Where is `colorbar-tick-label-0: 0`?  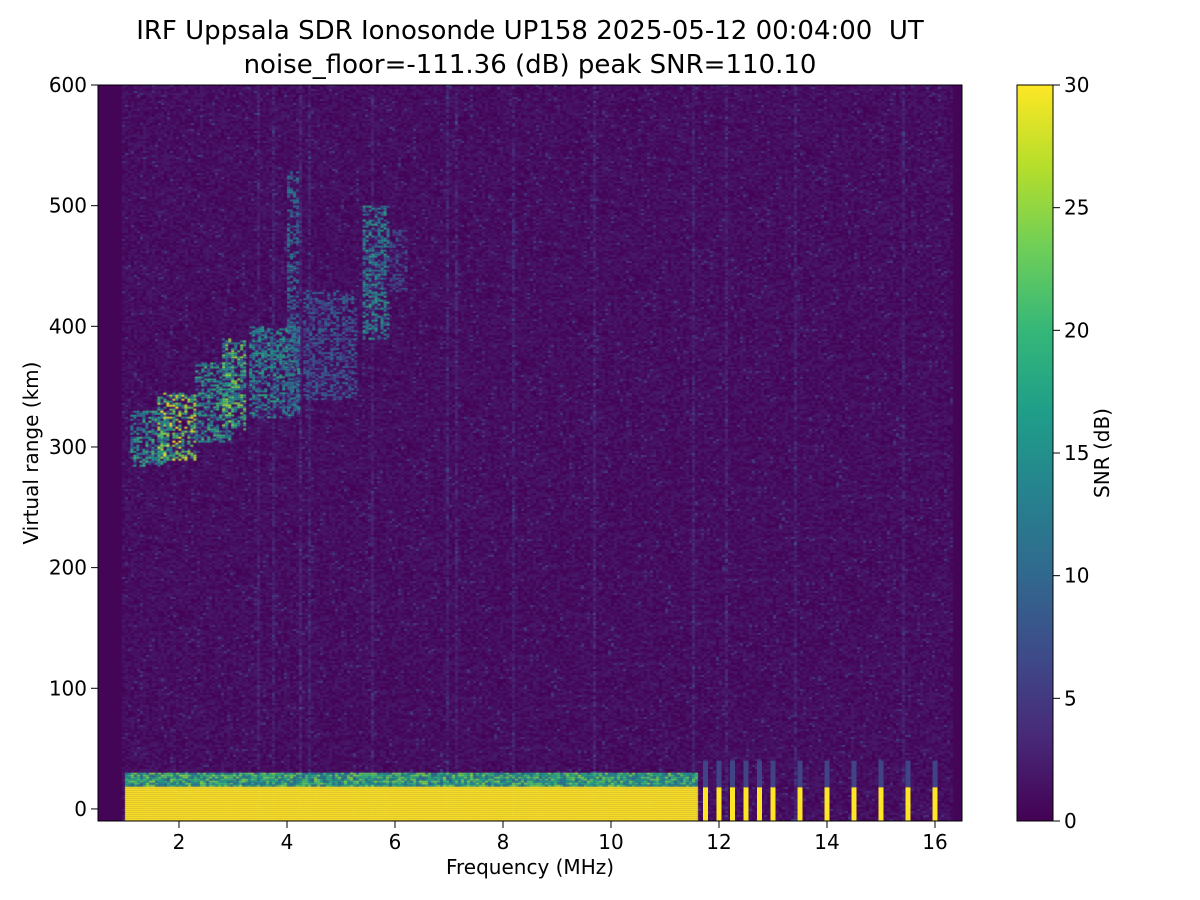
colorbar-tick-label-0: 0 is located at coordinates (1070, 821).